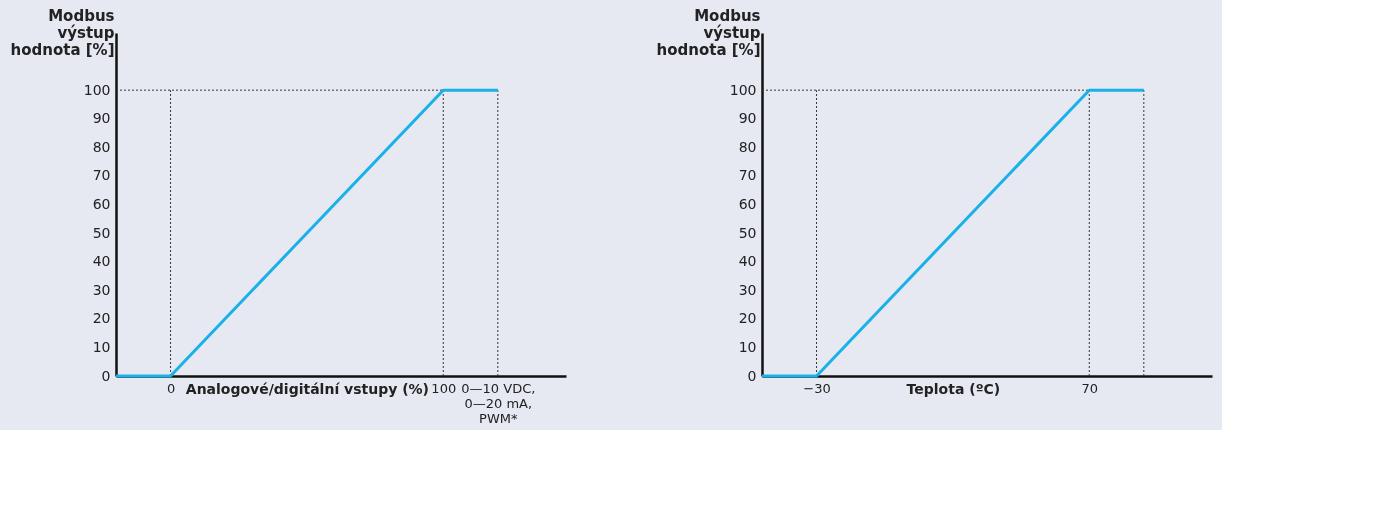 The width and height of the screenshot is (1394, 512). What do you see at coordinates (953, 388) in the screenshot?
I see `x-axis-title: Teplota (ºC)` at bounding box center [953, 388].